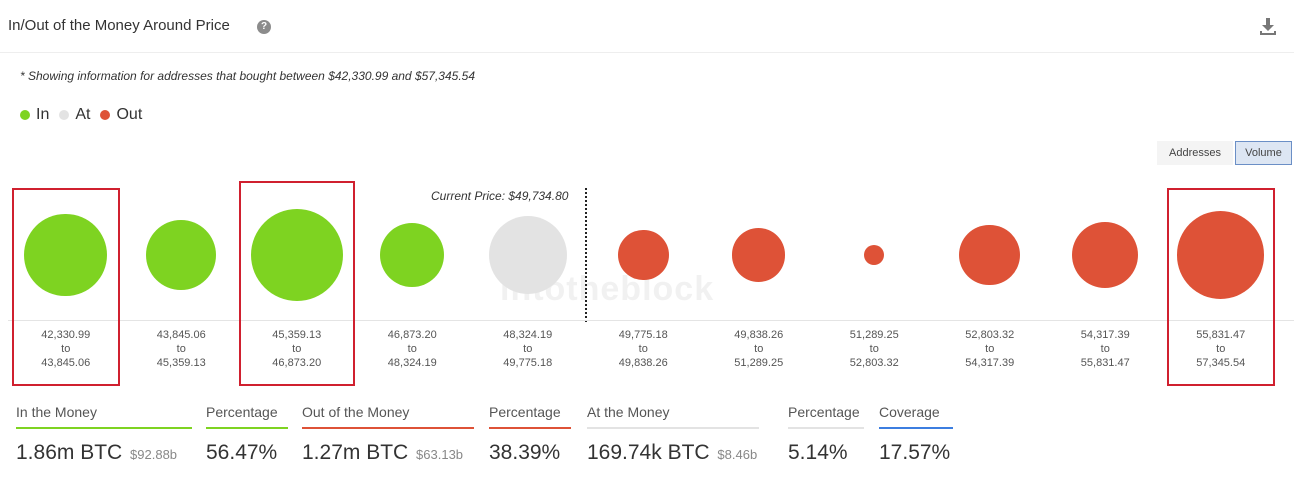 This screenshot has height=499, width=1294. Describe the element at coordinates (586, 255) in the screenshot. I see `current-price-line` at that location.